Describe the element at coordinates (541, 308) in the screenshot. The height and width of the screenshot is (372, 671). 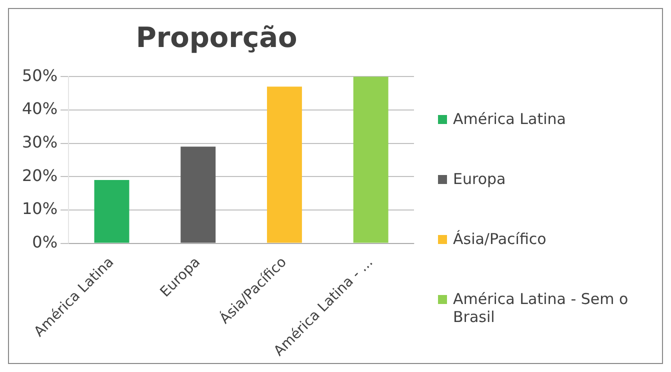
I see `legend-label: América Latina - Sem o Brasil` at that location.